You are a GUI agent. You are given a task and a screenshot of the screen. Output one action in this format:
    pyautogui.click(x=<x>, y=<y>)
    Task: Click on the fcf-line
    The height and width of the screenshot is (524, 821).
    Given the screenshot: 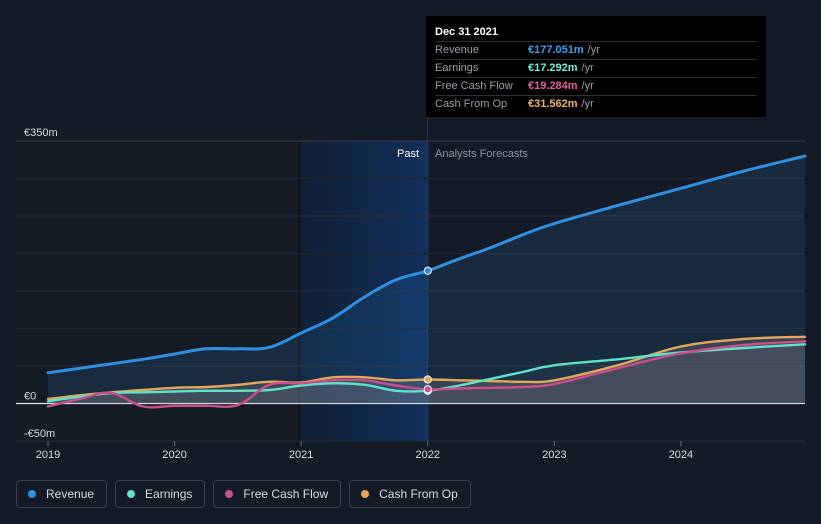 What is the action you would take?
    pyautogui.click(x=426, y=374)
    